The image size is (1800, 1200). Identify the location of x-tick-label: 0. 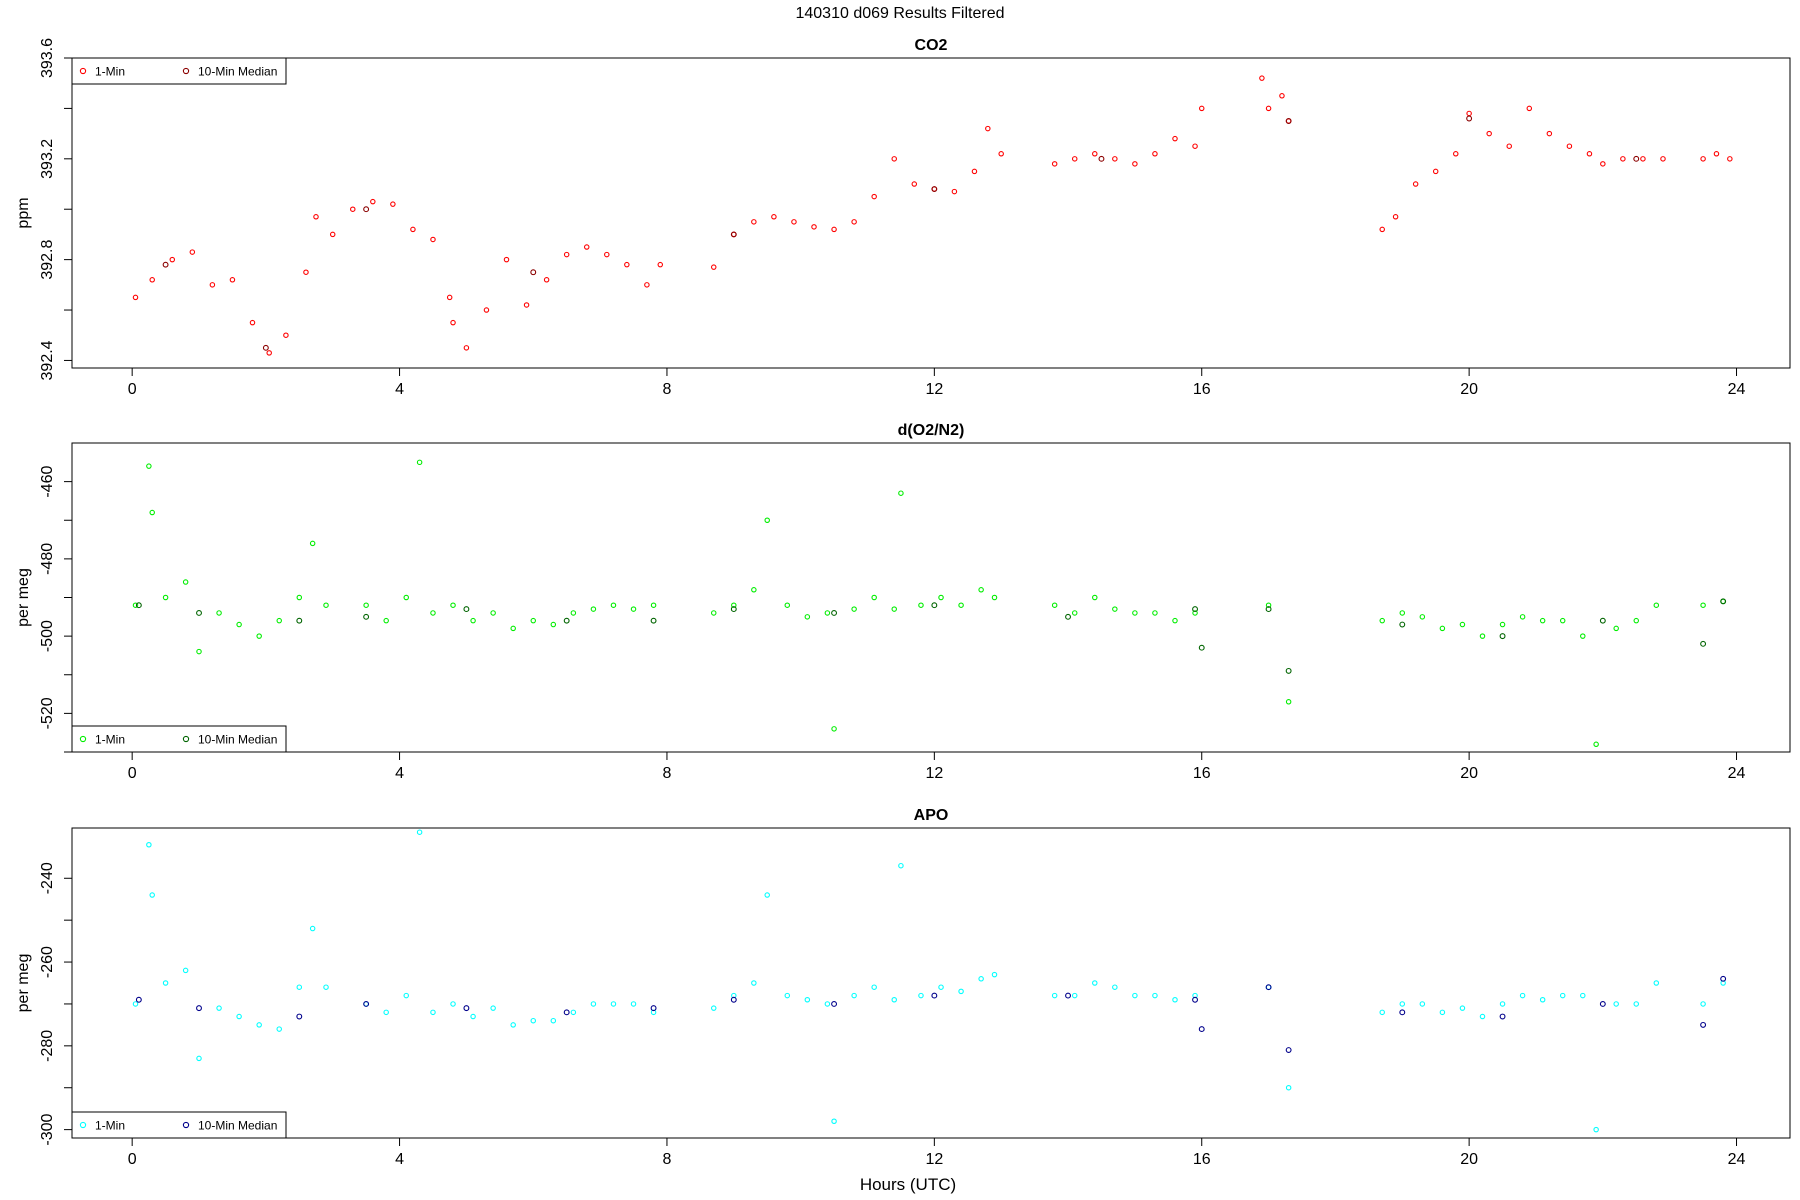
(132, 389).